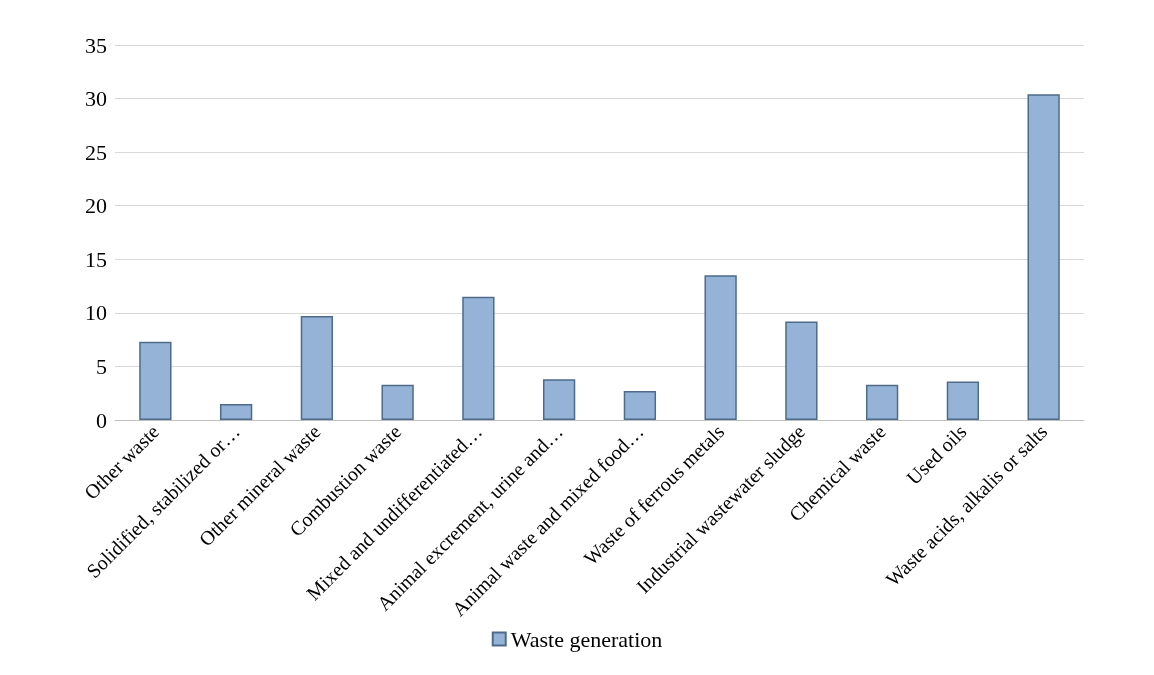 This screenshot has width=1154, height=675. What do you see at coordinates (96, 206) in the screenshot?
I see `y-tick-label: 20` at bounding box center [96, 206].